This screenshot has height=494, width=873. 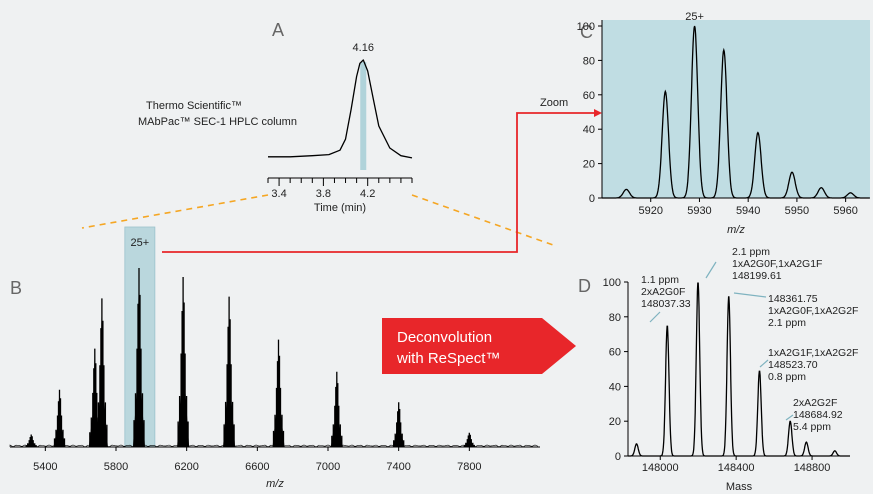 What do you see at coordinates (140, 243) in the screenshot?
I see `highlight-label: 25+` at bounding box center [140, 243].